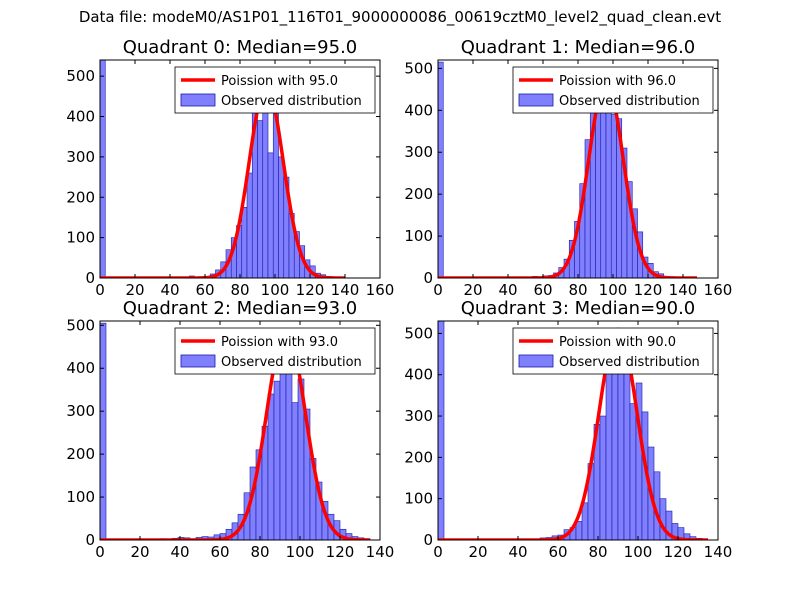  What do you see at coordinates (613, 351) in the screenshot?
I see `legend: Poission with 90.0 Observed distribution` at bounding box center [613, 351].